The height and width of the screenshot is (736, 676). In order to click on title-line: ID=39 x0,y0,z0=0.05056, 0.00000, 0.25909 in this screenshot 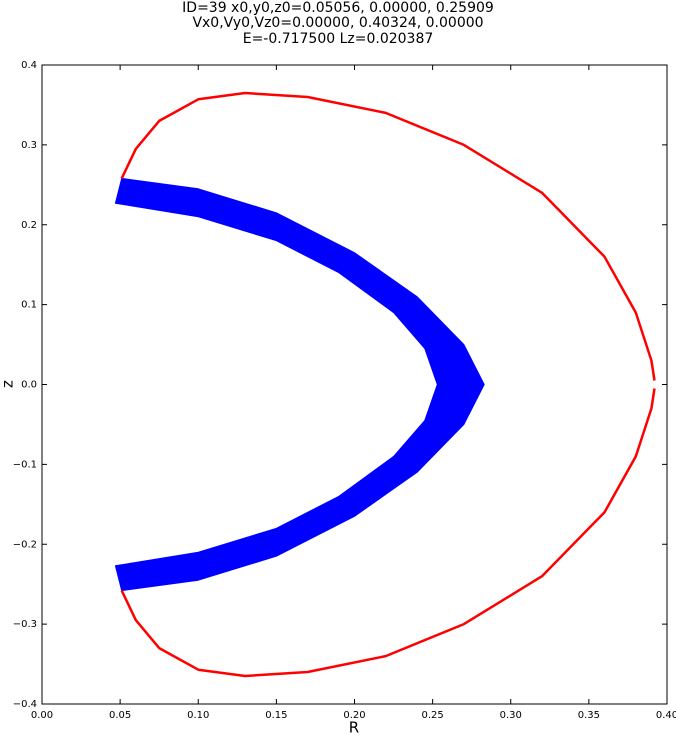, I will do `click(338, 8)`.